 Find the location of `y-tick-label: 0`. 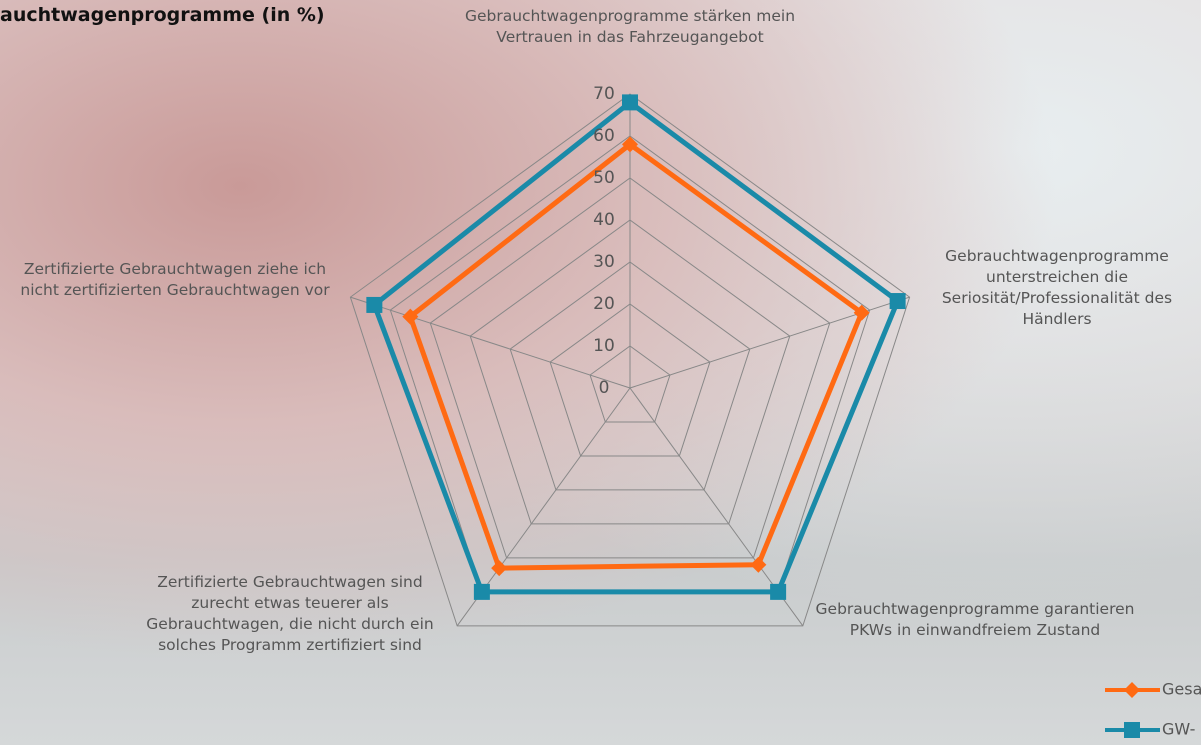

y-tick-label: 0 is located at coordinates (604, 388).